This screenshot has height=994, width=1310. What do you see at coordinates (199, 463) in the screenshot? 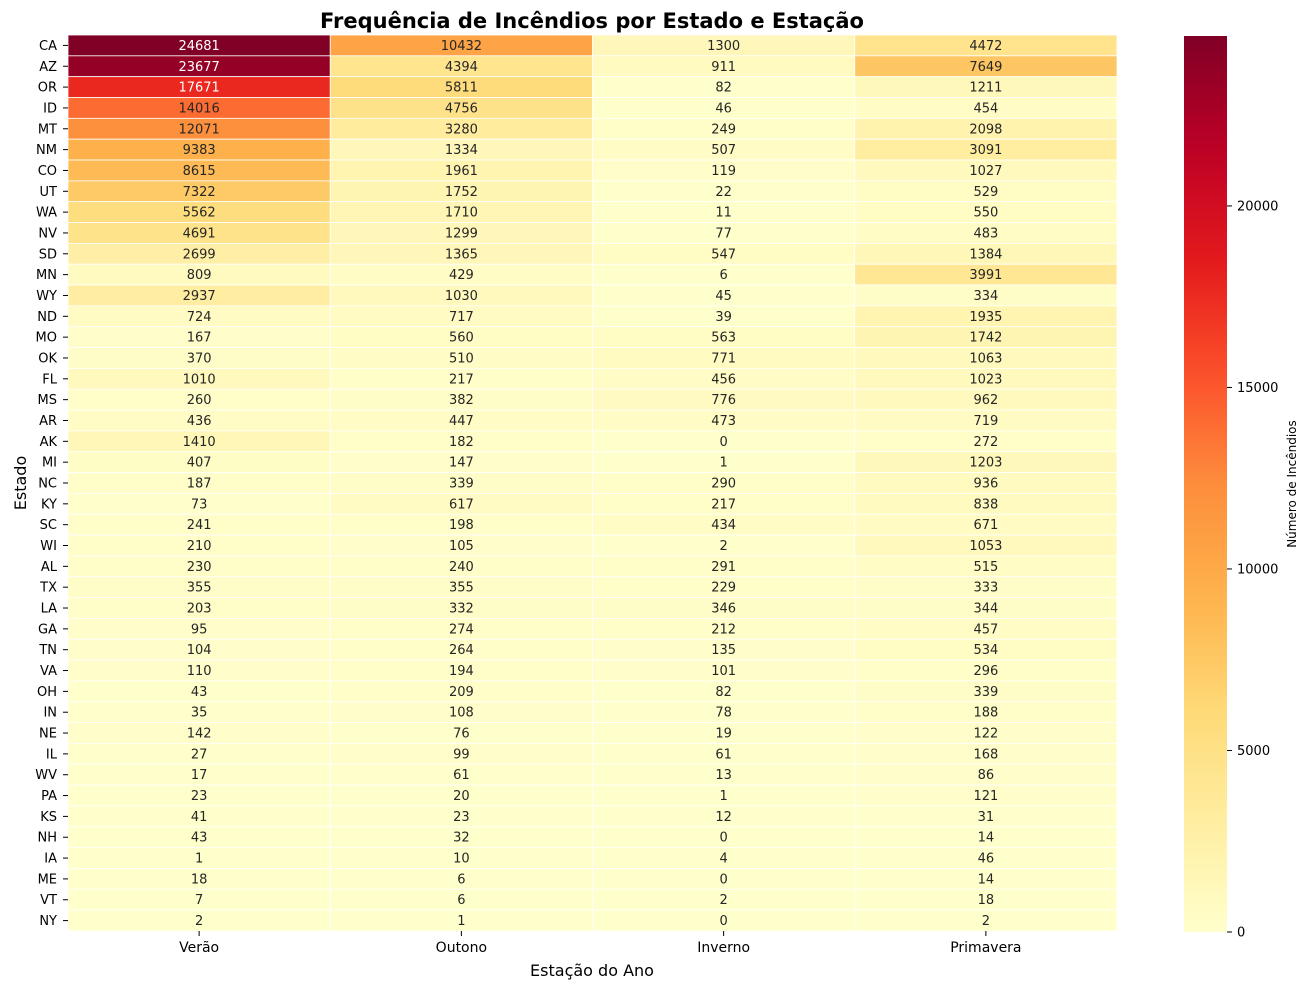
I see `cell-value-label: 407` at bounding box center [199, 463].